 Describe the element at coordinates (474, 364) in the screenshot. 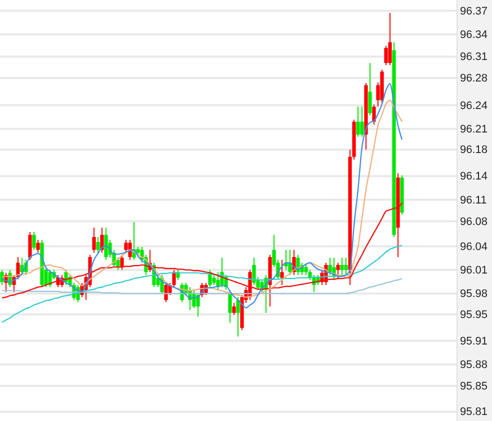

I see `y-tick-label: 95.88` at that location.